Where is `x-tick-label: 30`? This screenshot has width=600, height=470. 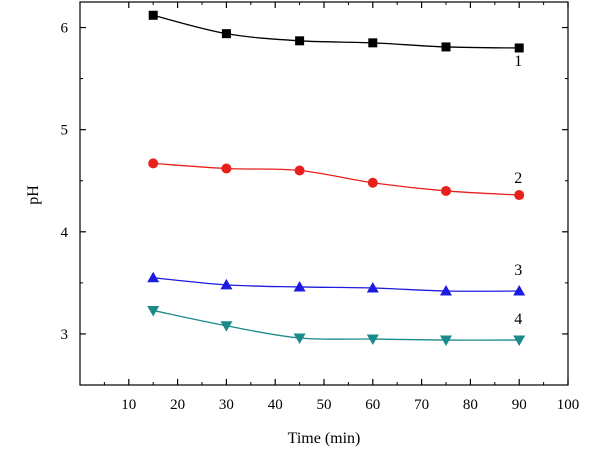
x-tick-label: 30 is located at coordinates (226, 405).